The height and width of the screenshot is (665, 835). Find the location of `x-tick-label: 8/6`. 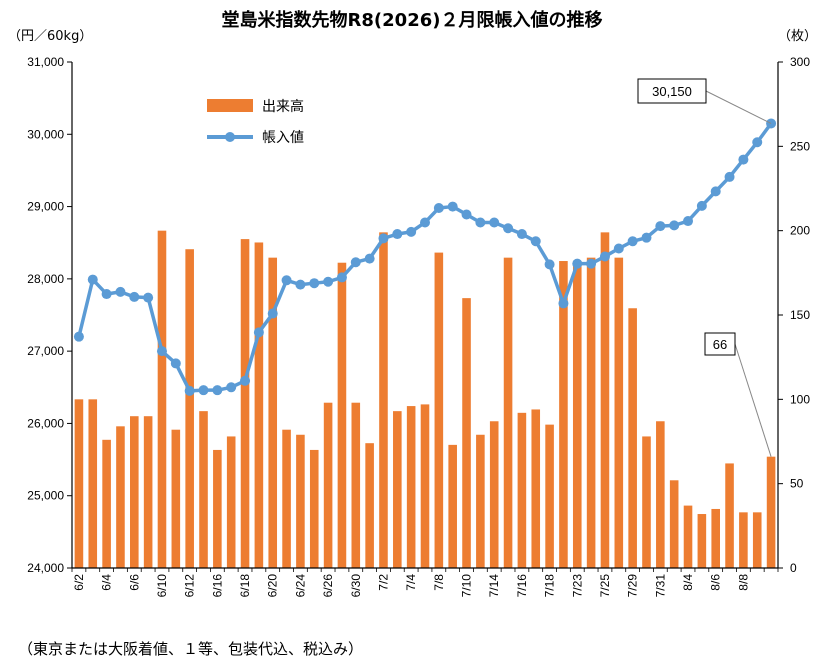

x-tick-label: 8/6 is located at coordinates (716, 582).